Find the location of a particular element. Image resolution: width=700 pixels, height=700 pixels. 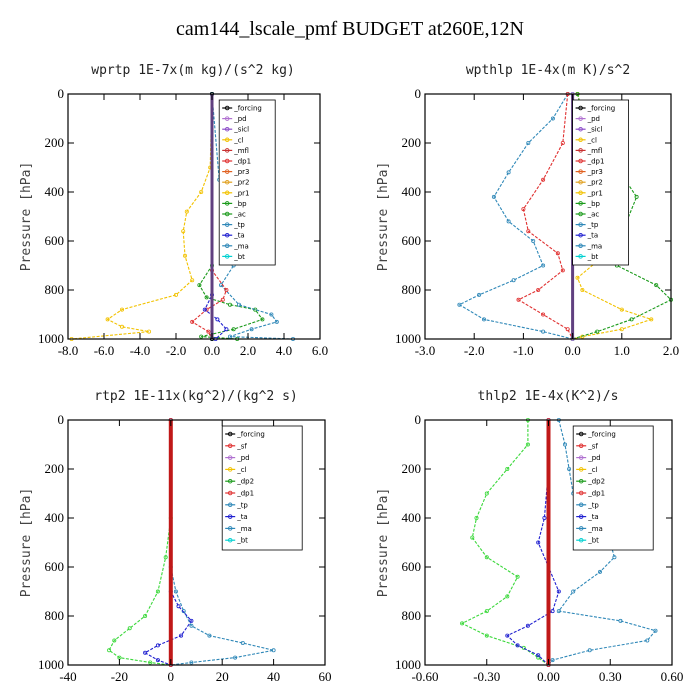

plot-frame is located at coordinates (548, 216).